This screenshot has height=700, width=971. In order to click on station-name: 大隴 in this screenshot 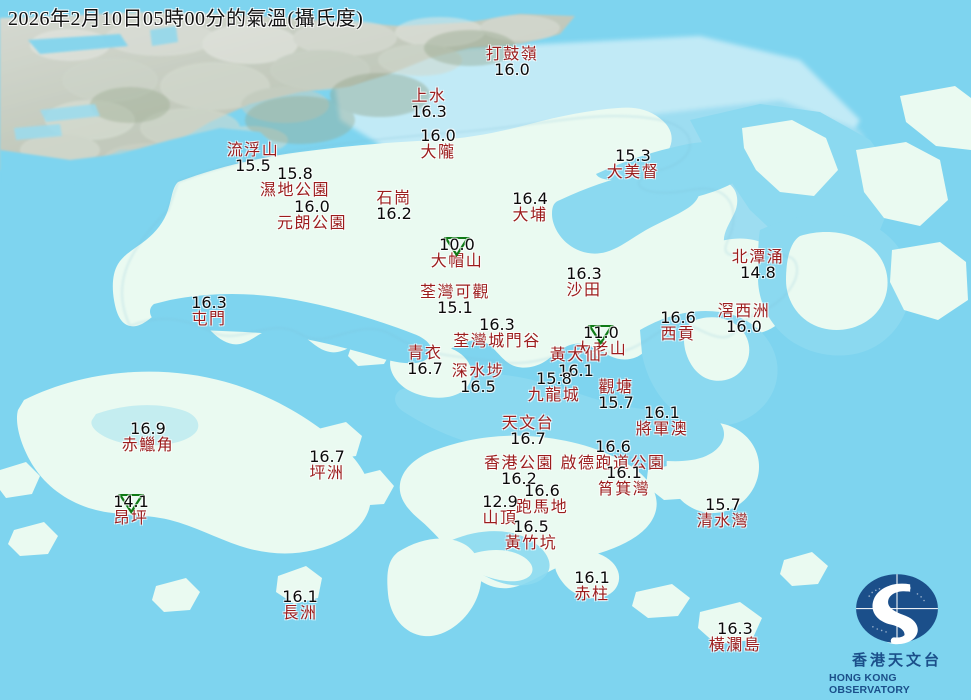, I will do `click(438, 151)`.